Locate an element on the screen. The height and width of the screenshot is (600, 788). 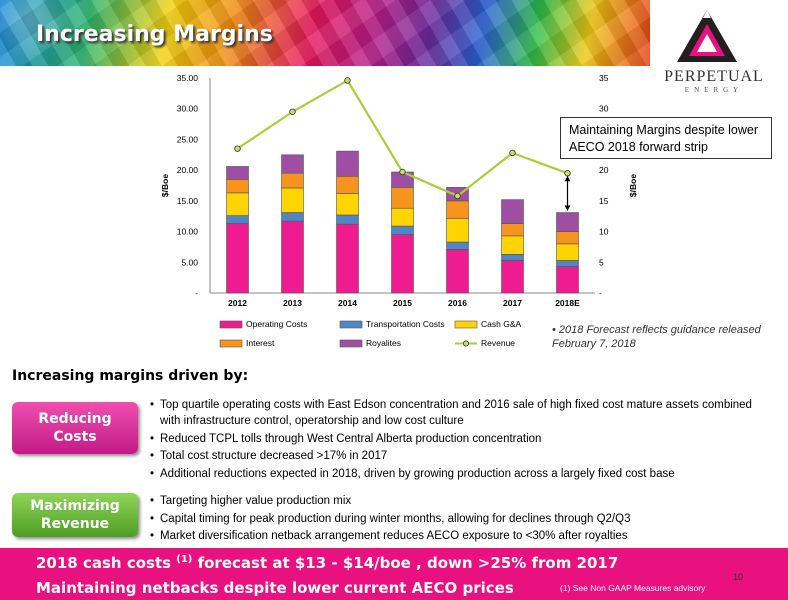
title-banner: Increasing Margins is located at coordinates (325, 33).